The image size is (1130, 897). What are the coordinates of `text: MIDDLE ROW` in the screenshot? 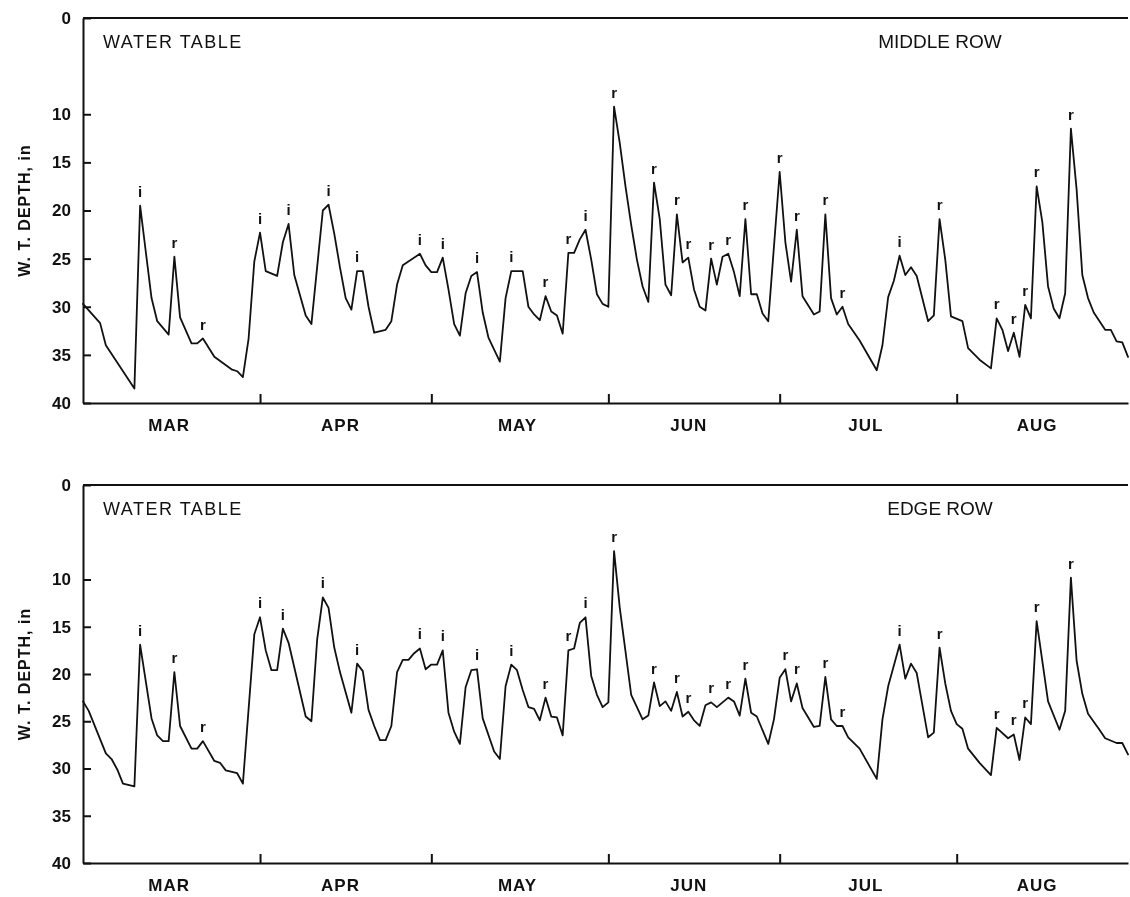 It's located at (940, 41).